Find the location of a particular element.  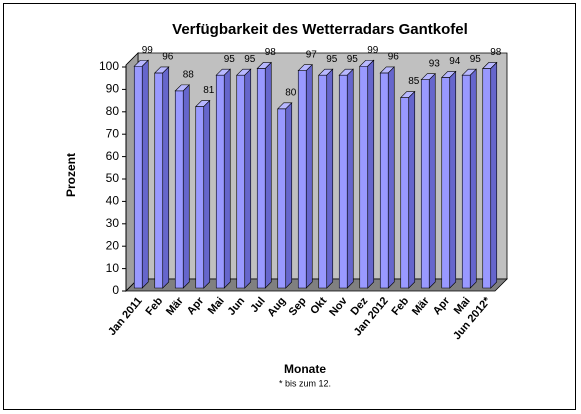

value-label: 97 is located at coordinates (312, 54).